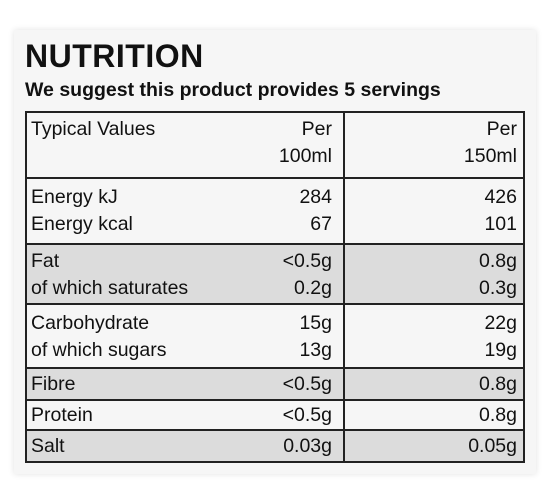  I want to click on table-left-border, so click(26, 287).